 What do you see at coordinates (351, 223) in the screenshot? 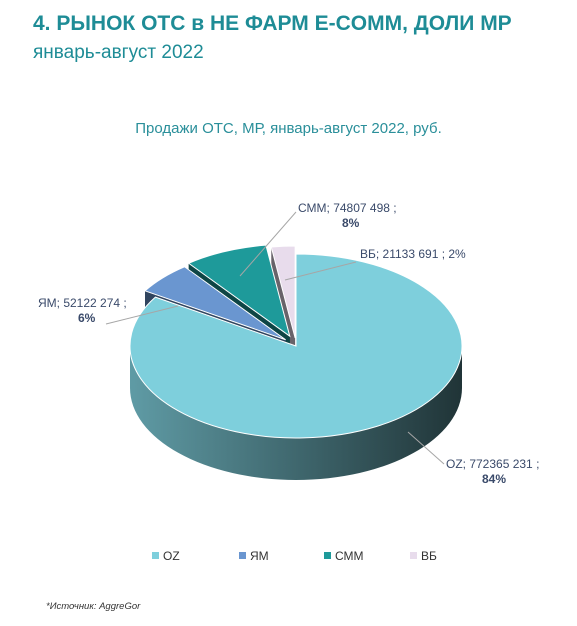
I see `percent-label-СММ: 8%` at bounding box center [351, 223].